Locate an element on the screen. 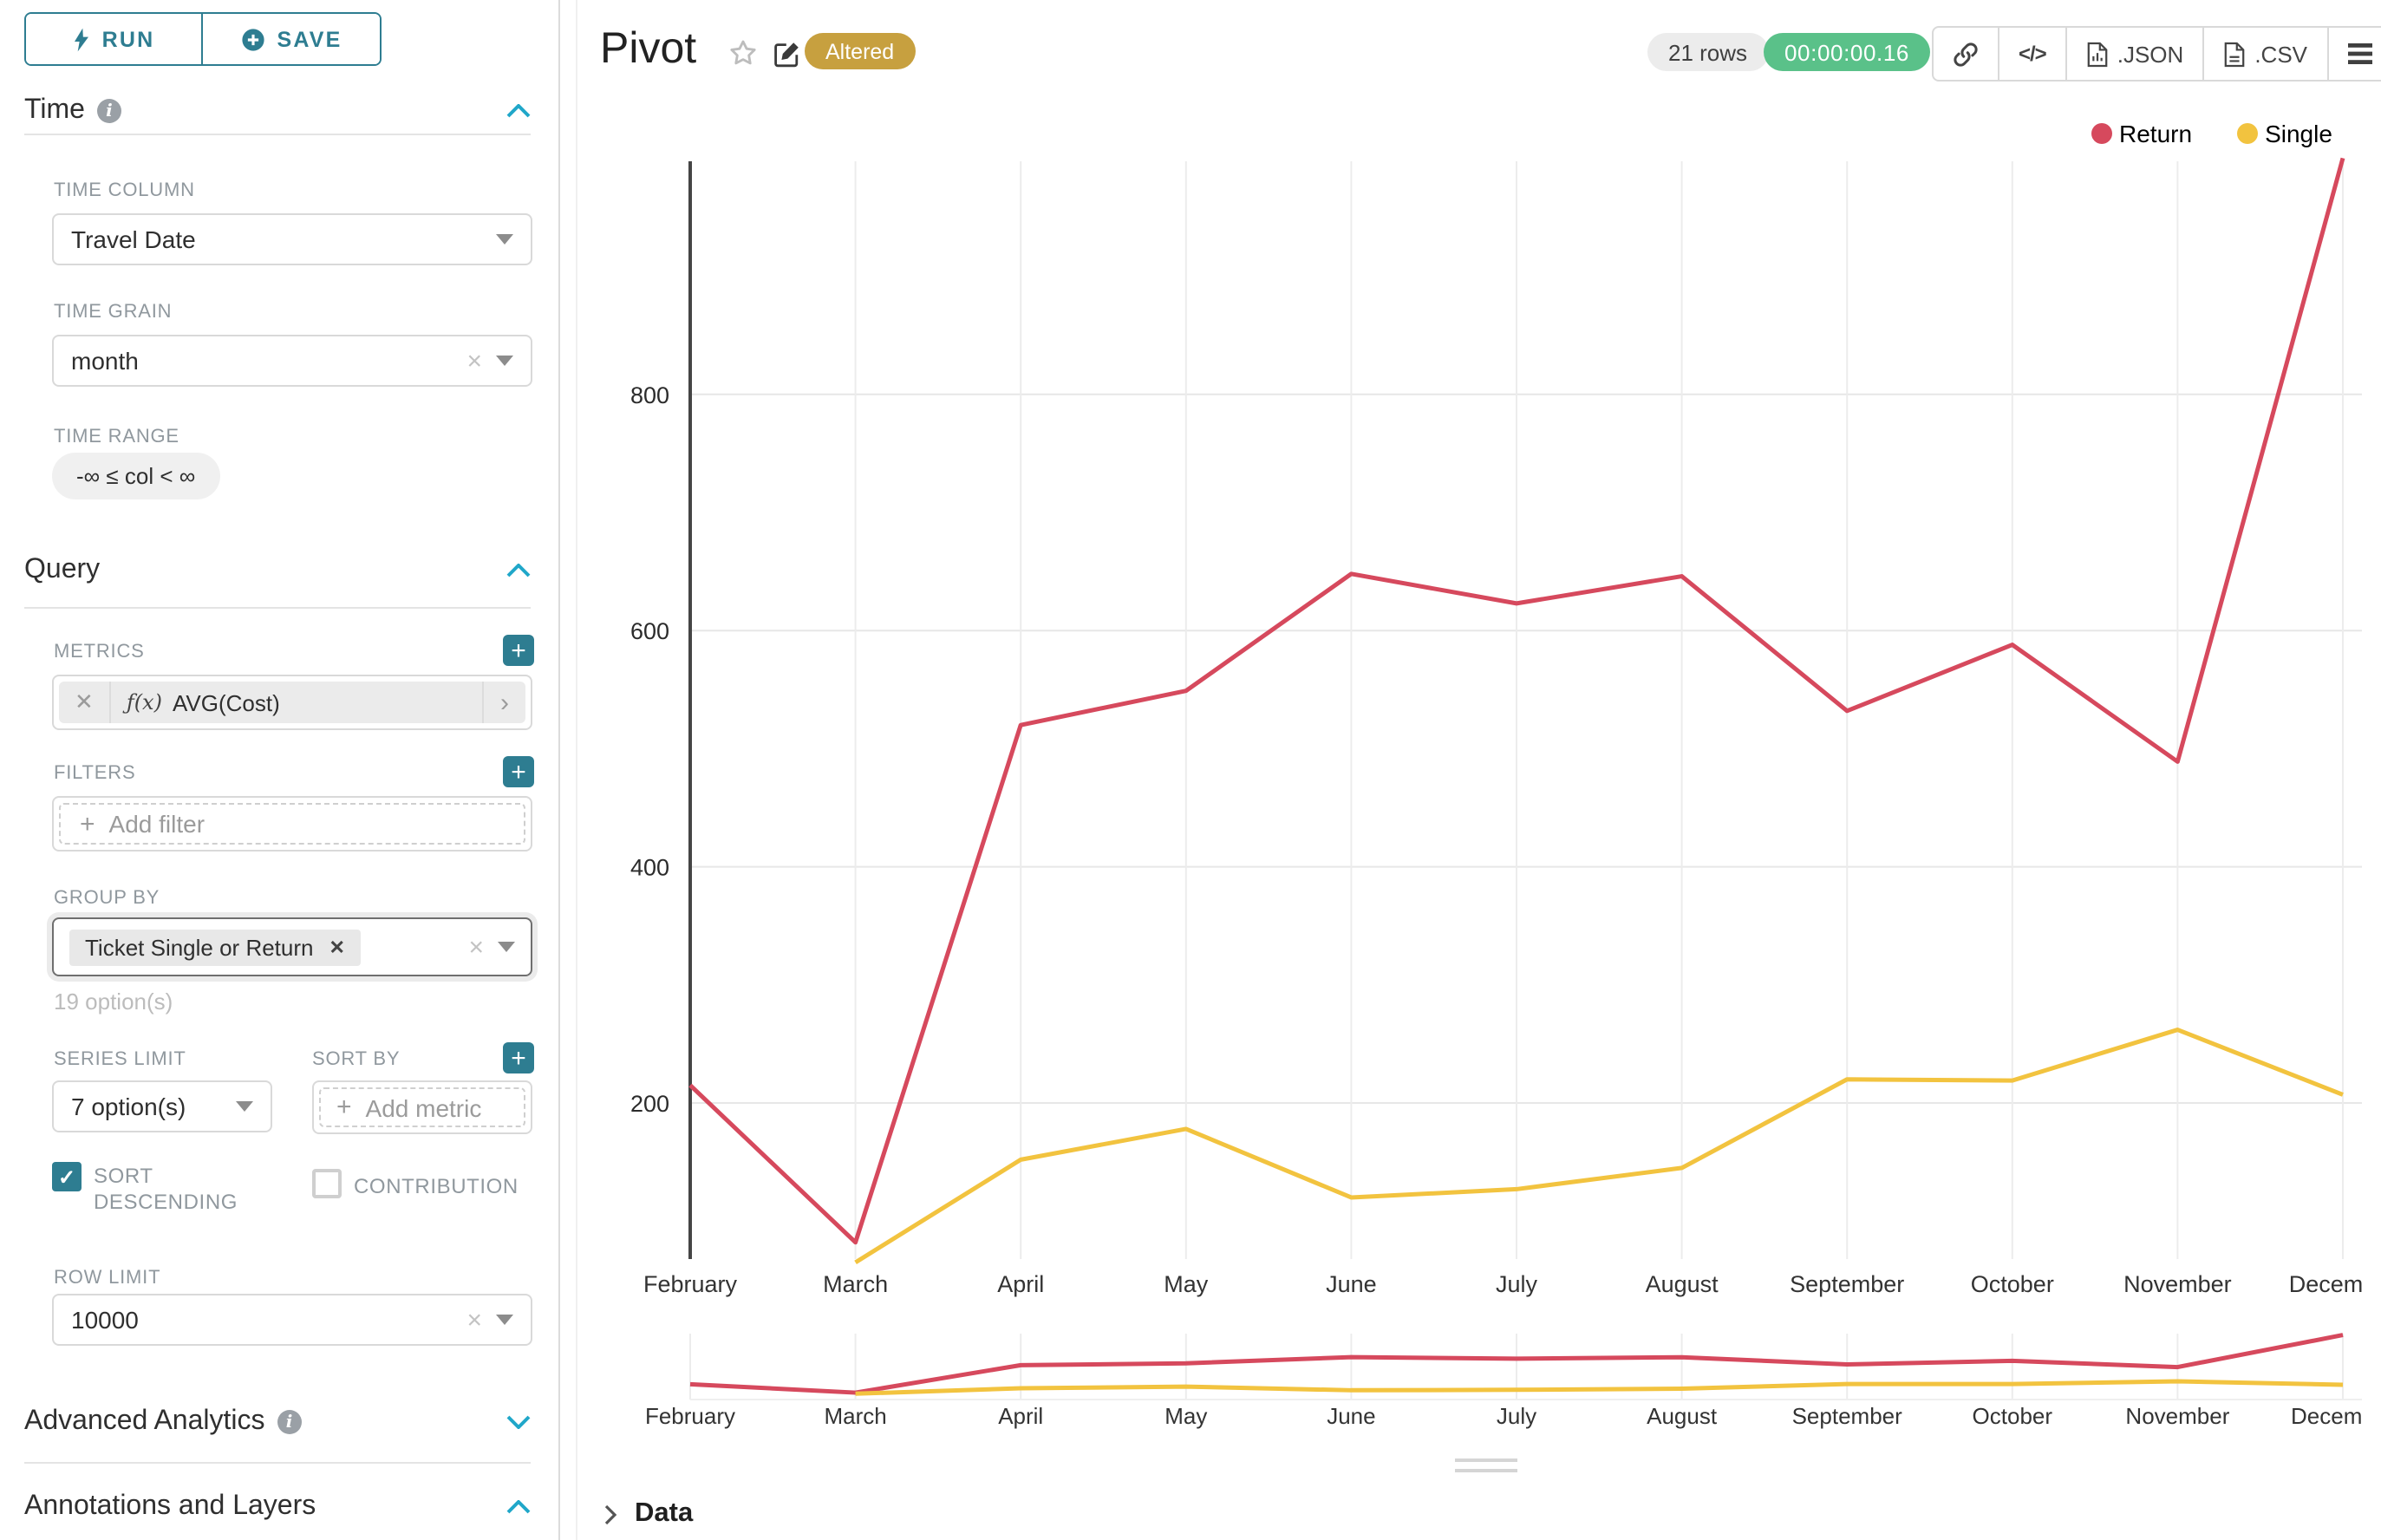 This screenshot has height=1540, width=2381. run-button: RUN is located at coordinates (114, 39).